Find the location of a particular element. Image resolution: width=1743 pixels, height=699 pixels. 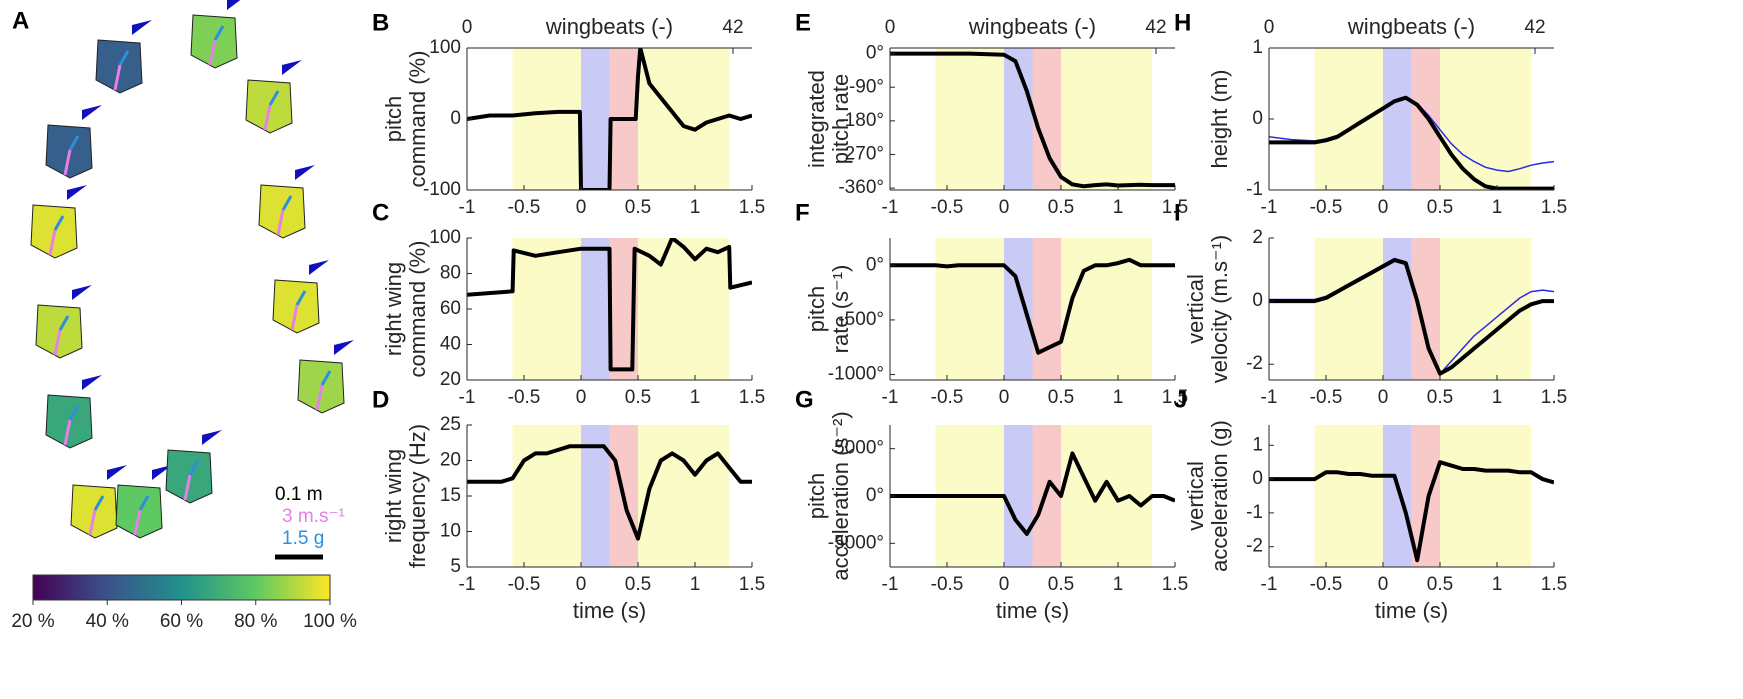

panel-label: D is located at coordinates (380, 399).